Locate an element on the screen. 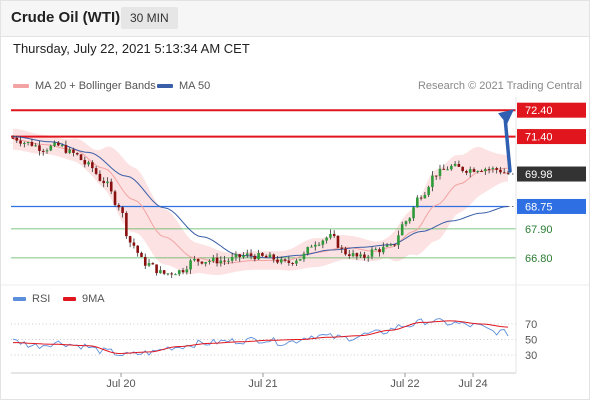 The height and width of the screenshot is (400, 590). legend-rsi-ma-label: 9MA is located at coordinates (93, 299).